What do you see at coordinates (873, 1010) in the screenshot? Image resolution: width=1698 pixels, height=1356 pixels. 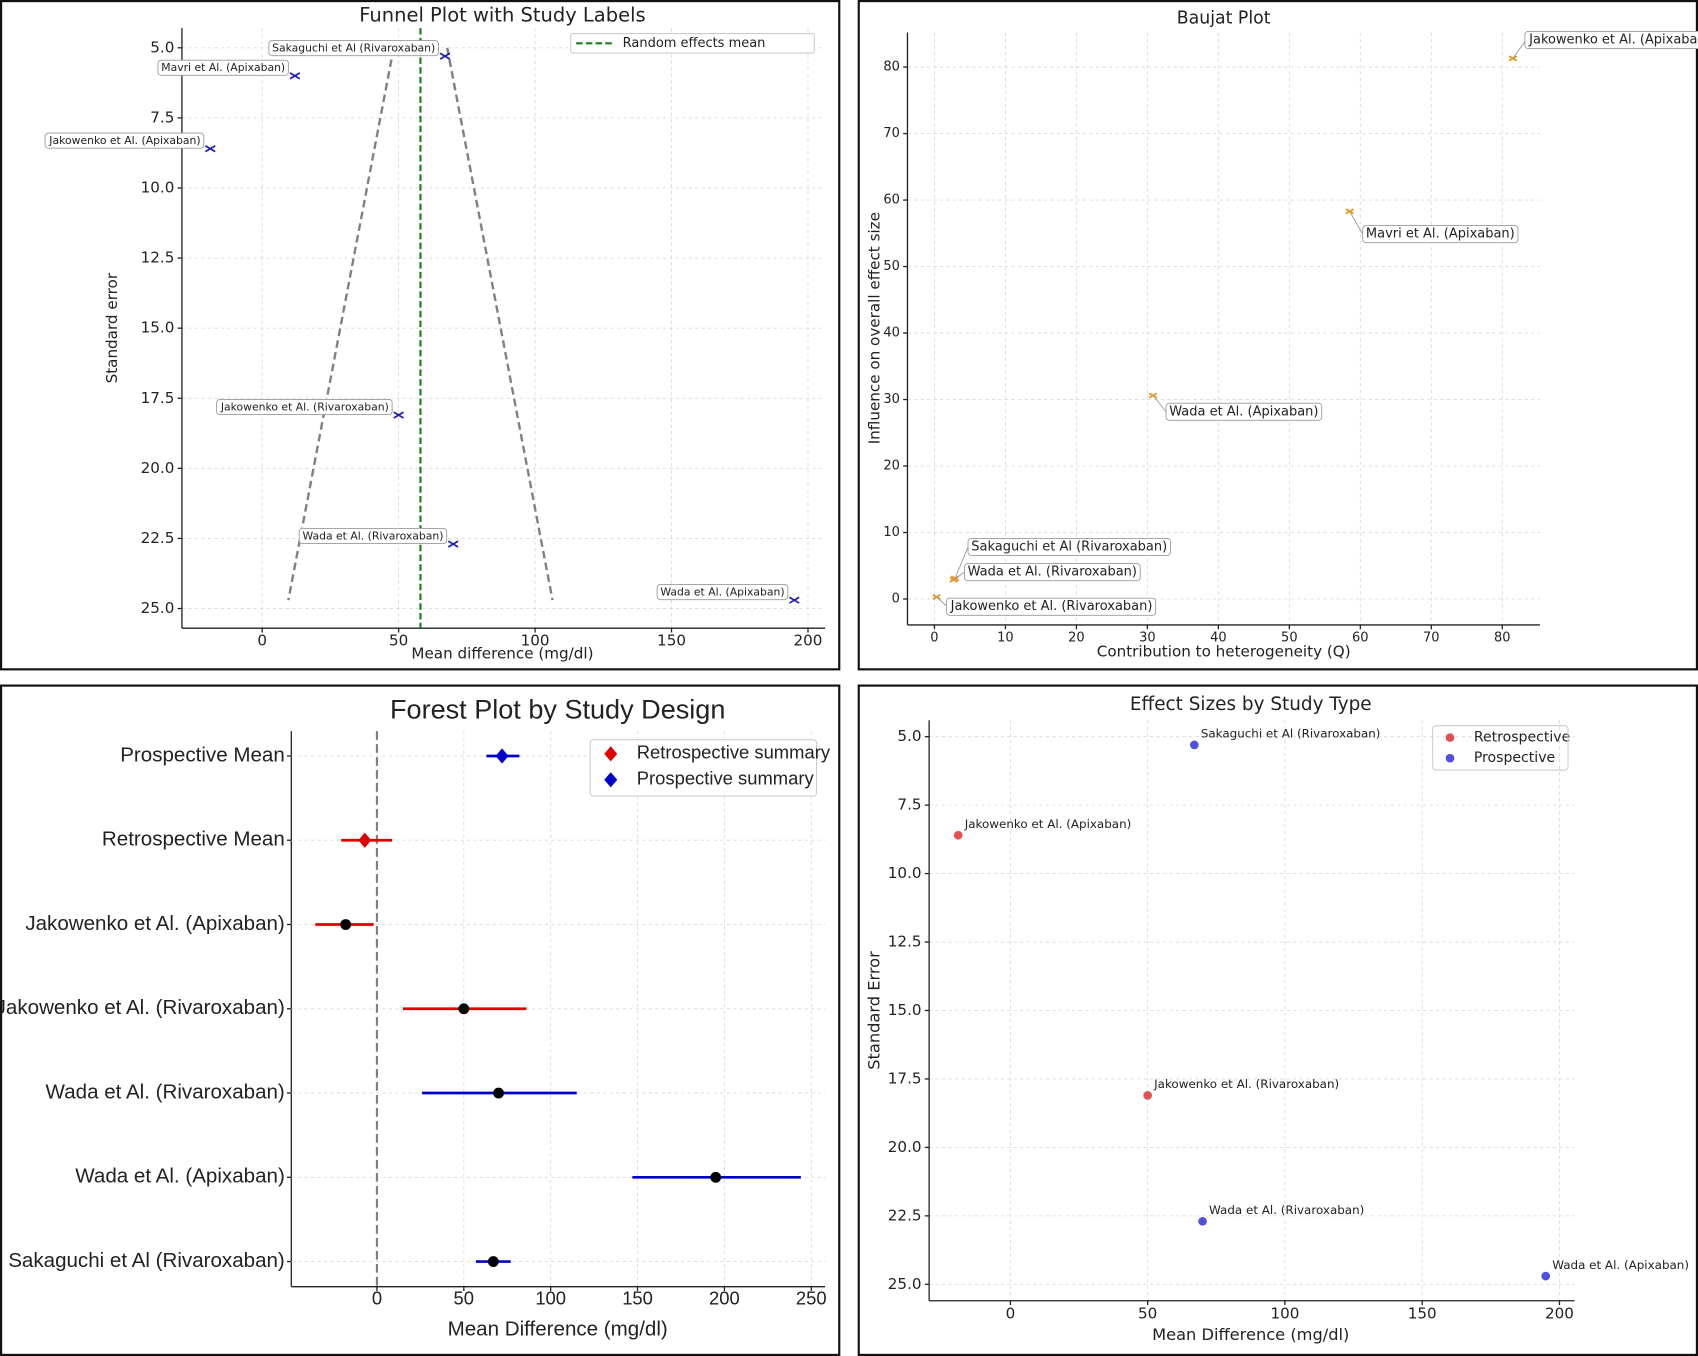 I see `y-axis-label: Standard Error` at bounding box center [873, 1010].